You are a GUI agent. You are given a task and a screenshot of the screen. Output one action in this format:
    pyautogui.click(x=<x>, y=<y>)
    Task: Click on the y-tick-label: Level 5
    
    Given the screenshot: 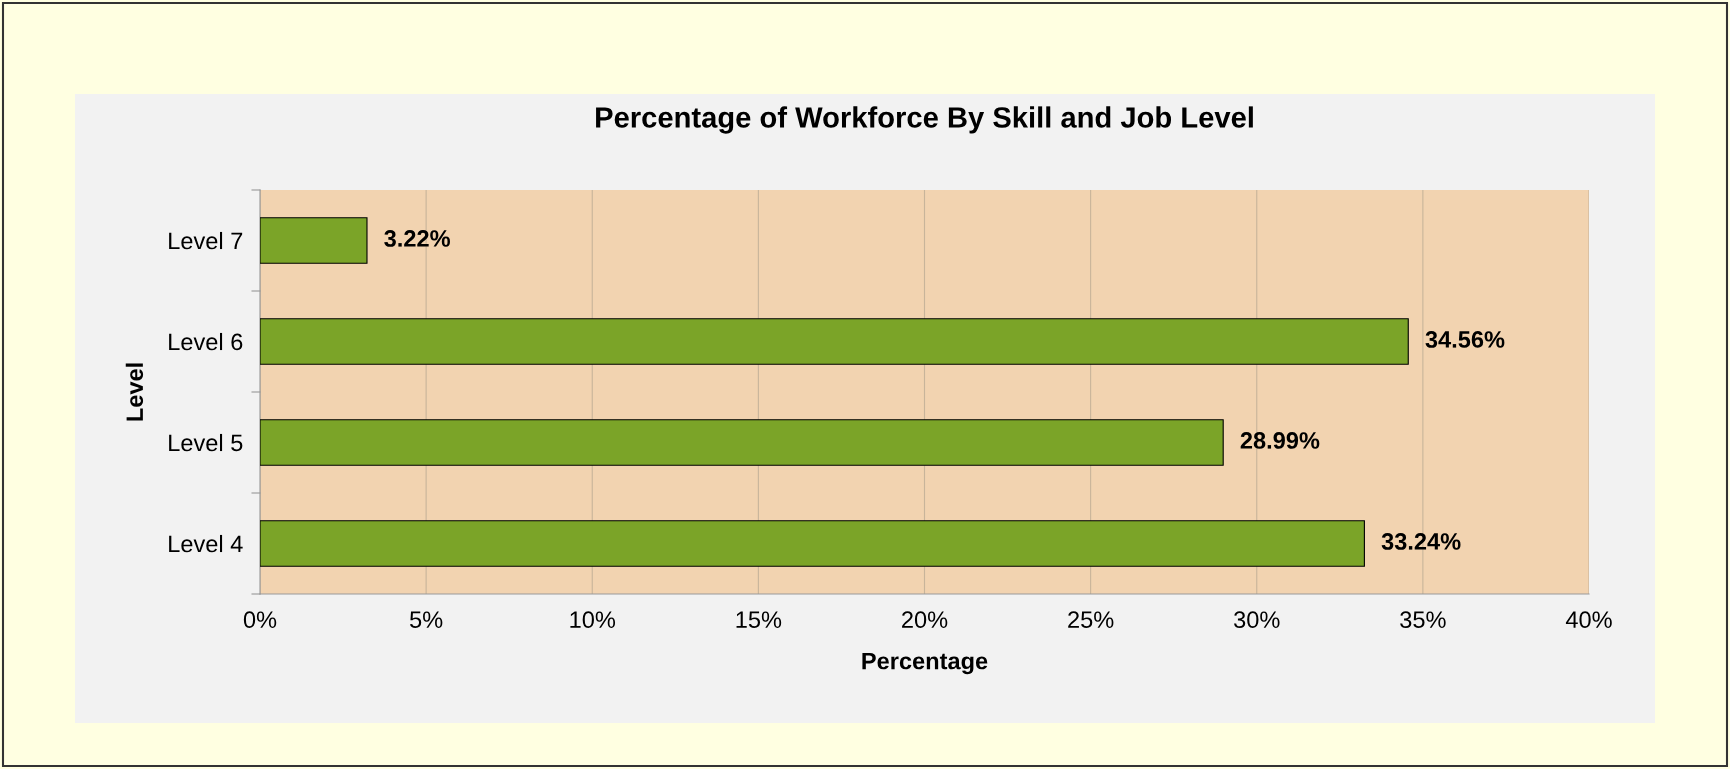 What is the action you would take?
    pyautogui.click(x=206, y=442)
    